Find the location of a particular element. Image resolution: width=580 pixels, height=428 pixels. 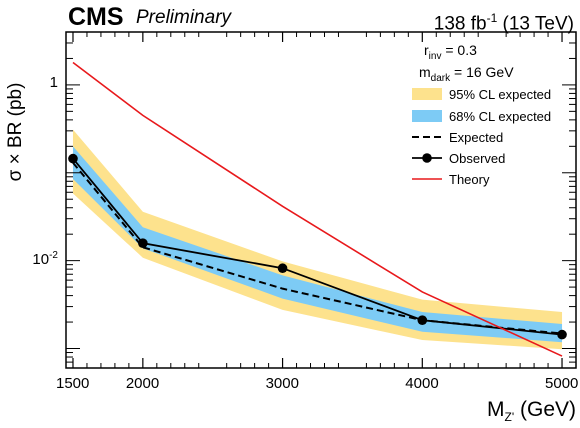

rinv-annotation: rinv = 0.3 is located at coordinates (450, 52).